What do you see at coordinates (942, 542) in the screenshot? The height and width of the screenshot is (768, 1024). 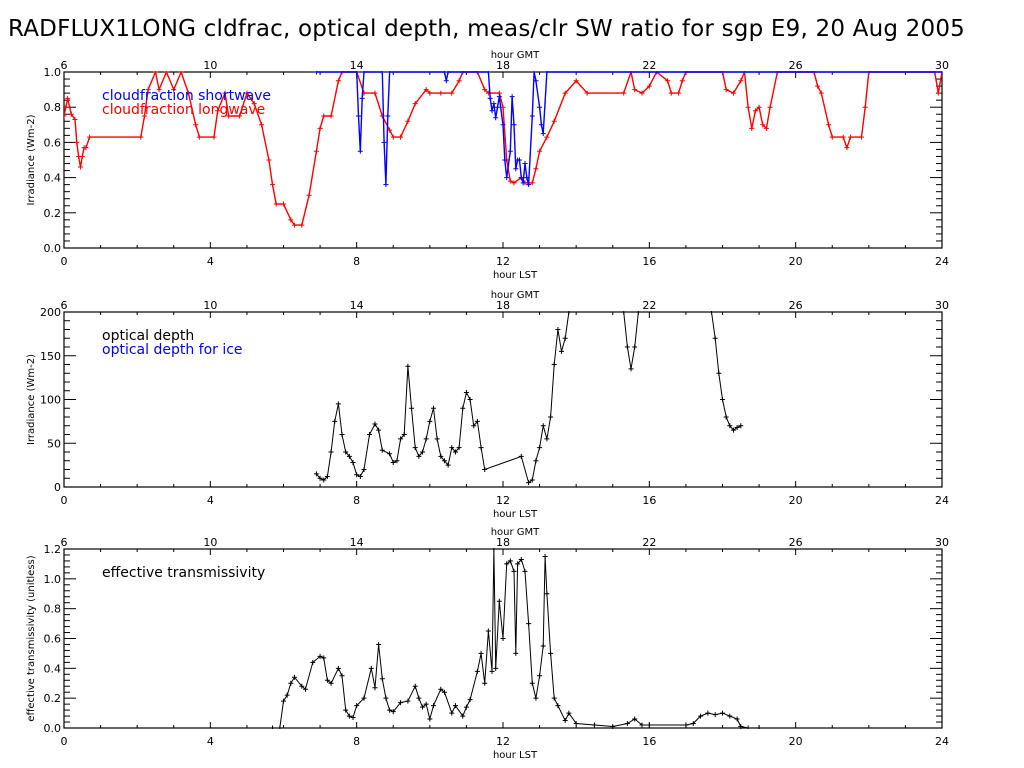 I see `x2-tick-label: 30` at bounding box center [942, 542].